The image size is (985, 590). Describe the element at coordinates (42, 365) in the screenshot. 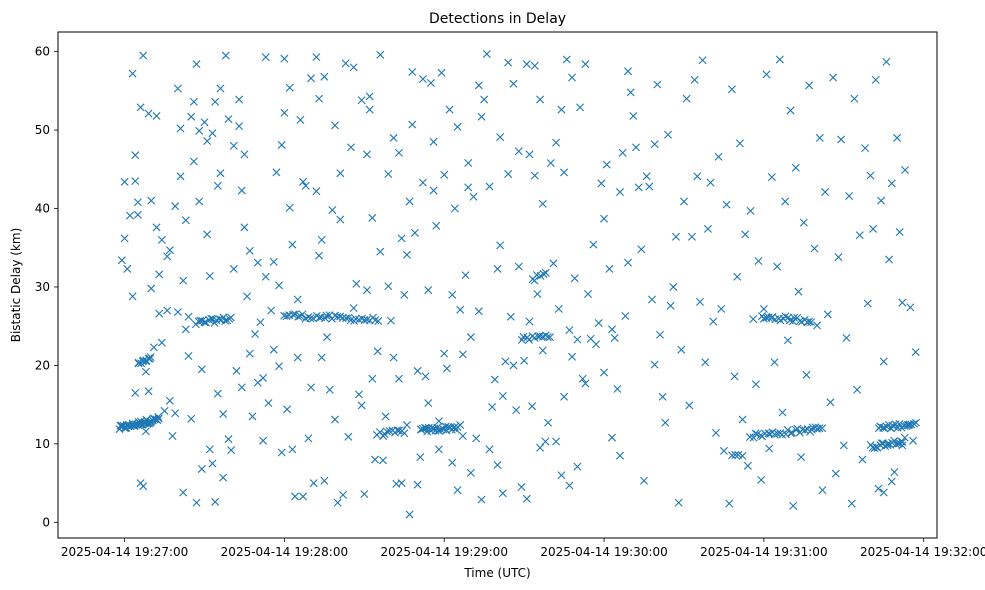

I see `y-tick-label-2: 20` at that location.